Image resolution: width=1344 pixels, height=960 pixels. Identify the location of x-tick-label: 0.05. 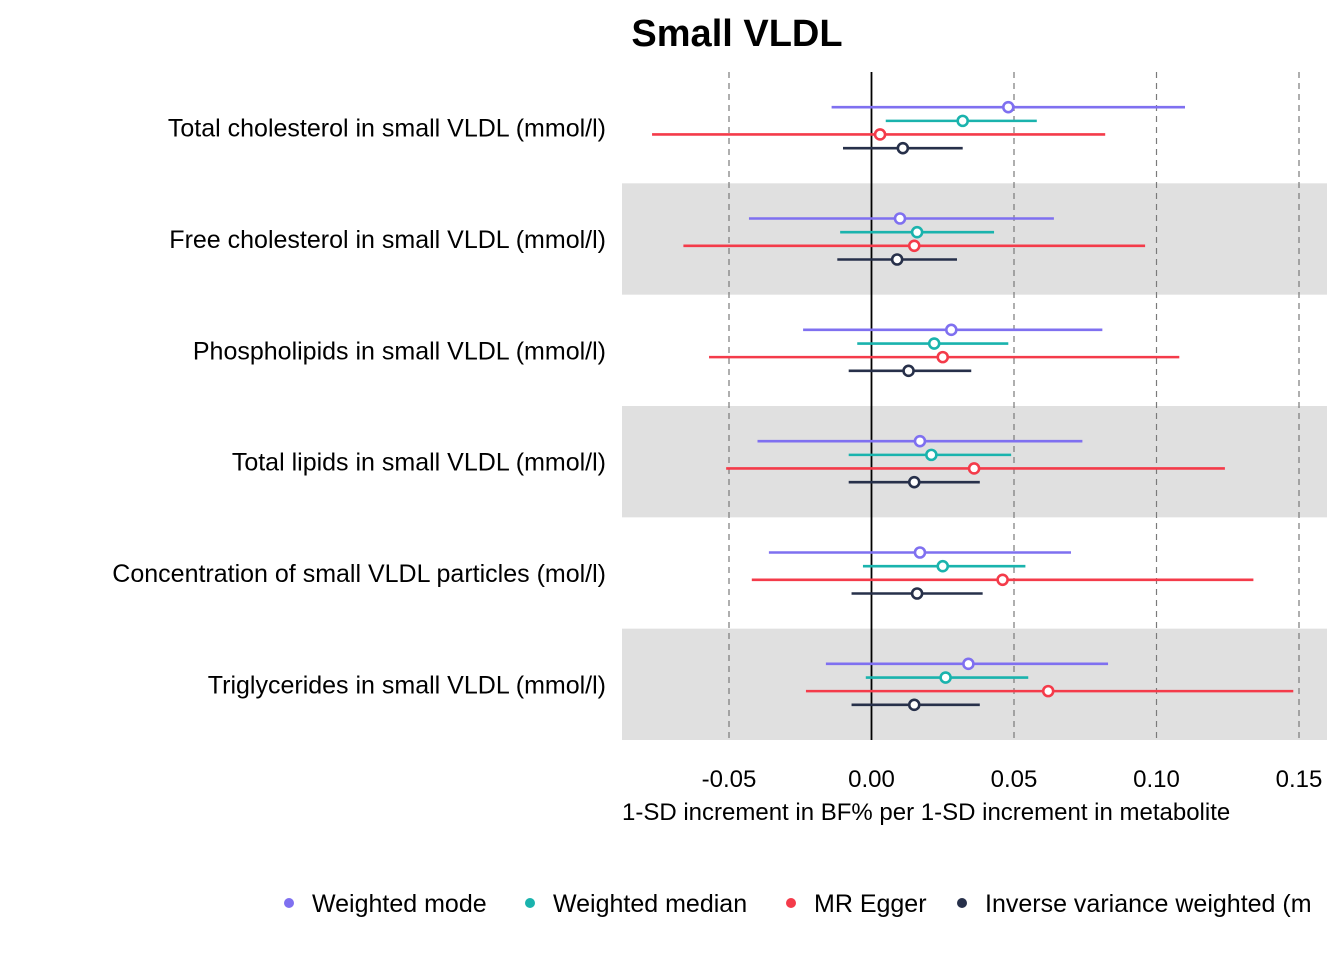
(1014, 779).